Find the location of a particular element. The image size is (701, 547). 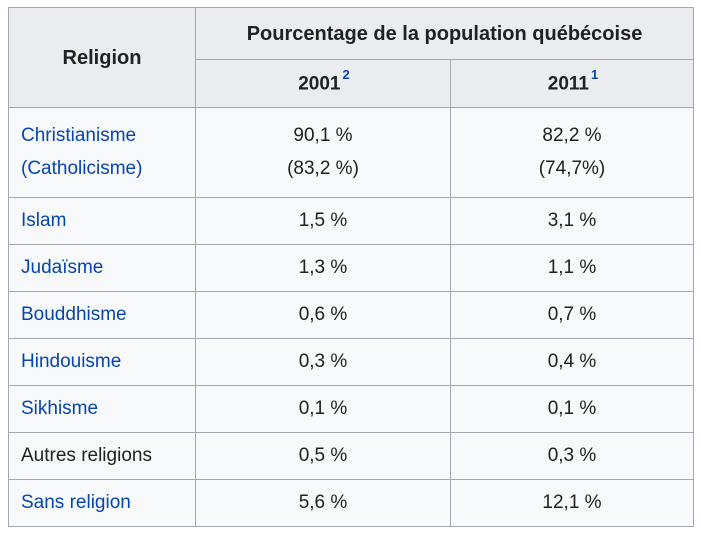

religion-cell: Islam is located at coordinates (102, 221).